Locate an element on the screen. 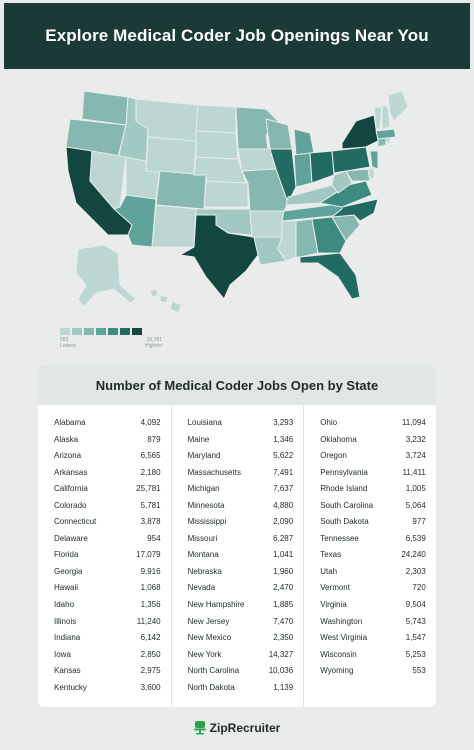 This screenshot has height=750, width=474. job-count: 954 is located at coordinates (154, 538).